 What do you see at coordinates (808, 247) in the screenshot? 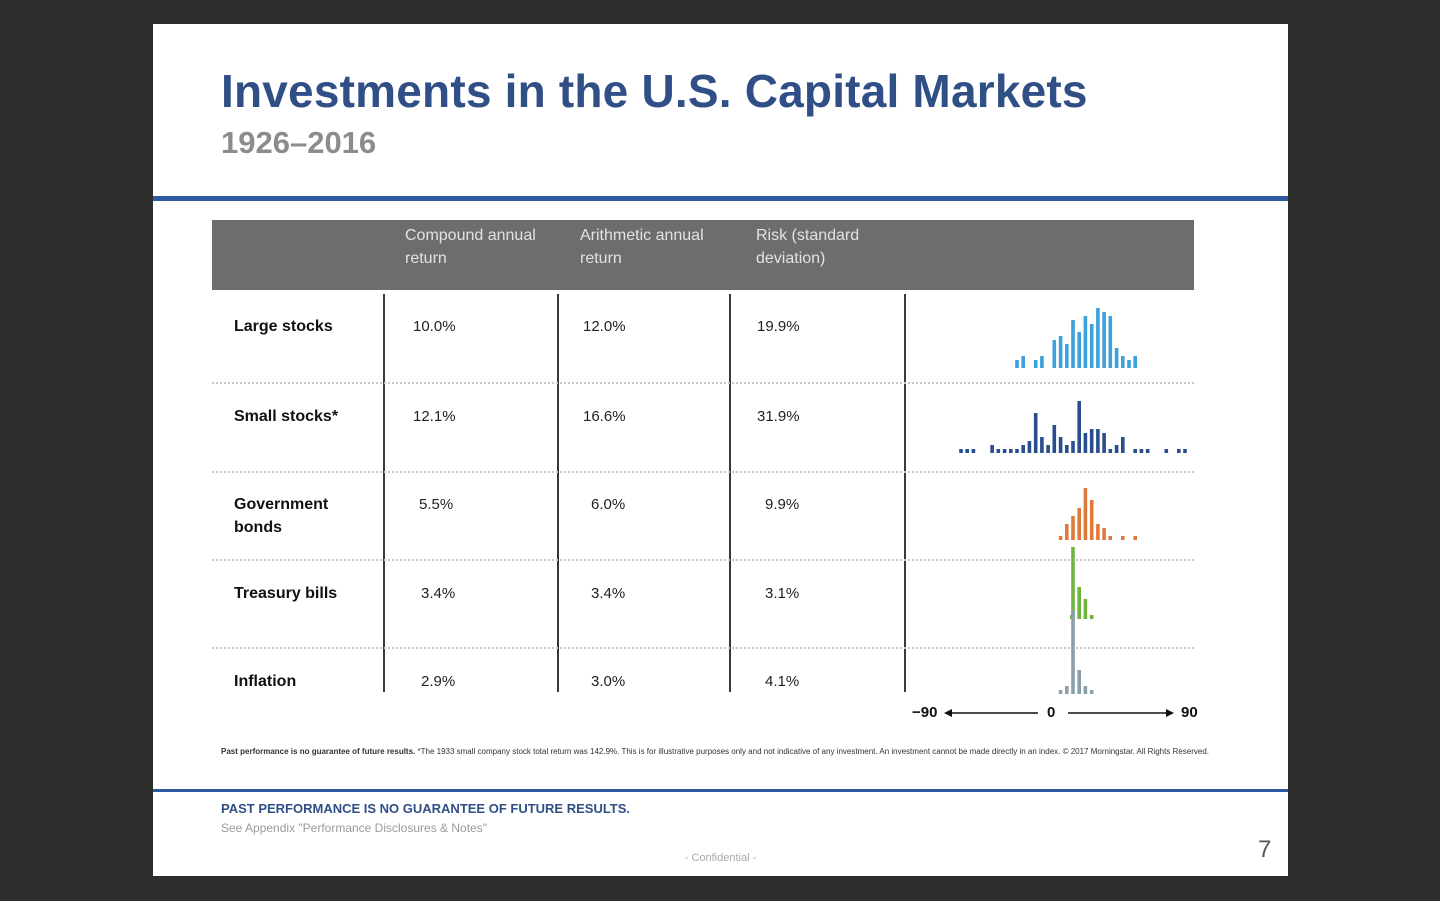
I see `header-risk: Risk (standard deviation)` at bounding box center [808, 247].